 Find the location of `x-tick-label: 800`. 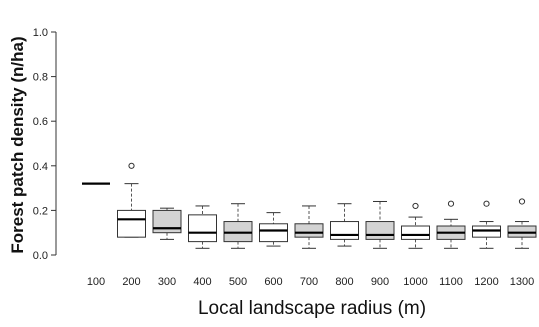

x-tick-label: 800 is located at coordinates (344, 282).